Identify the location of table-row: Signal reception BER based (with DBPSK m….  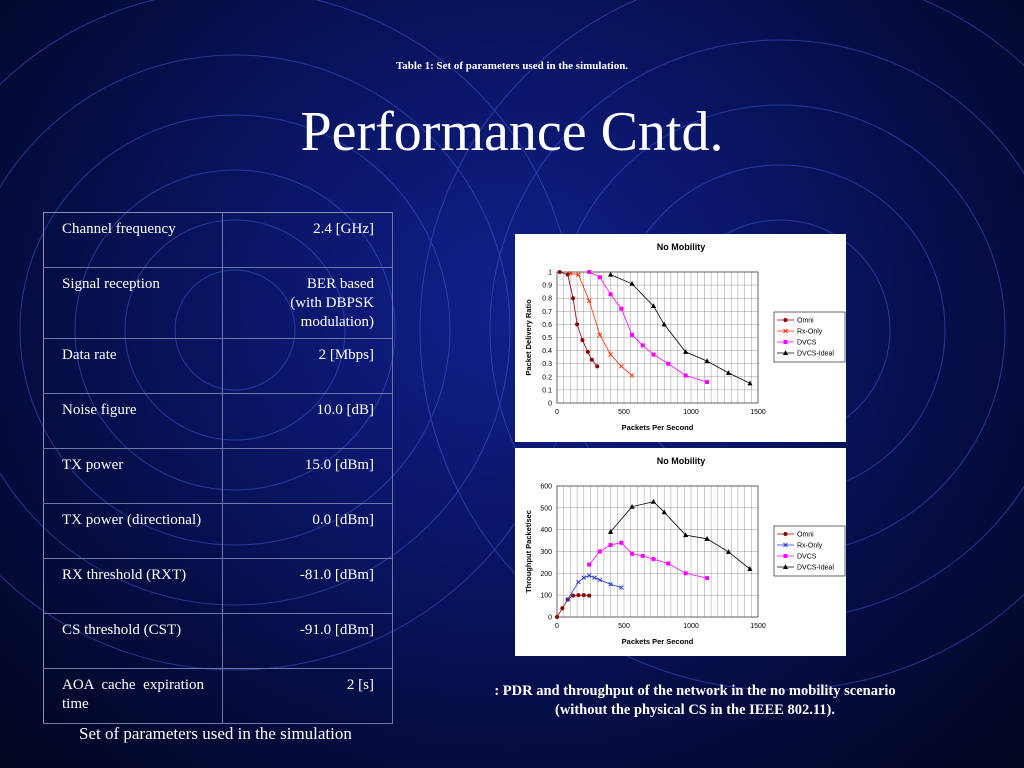
(218, 303).